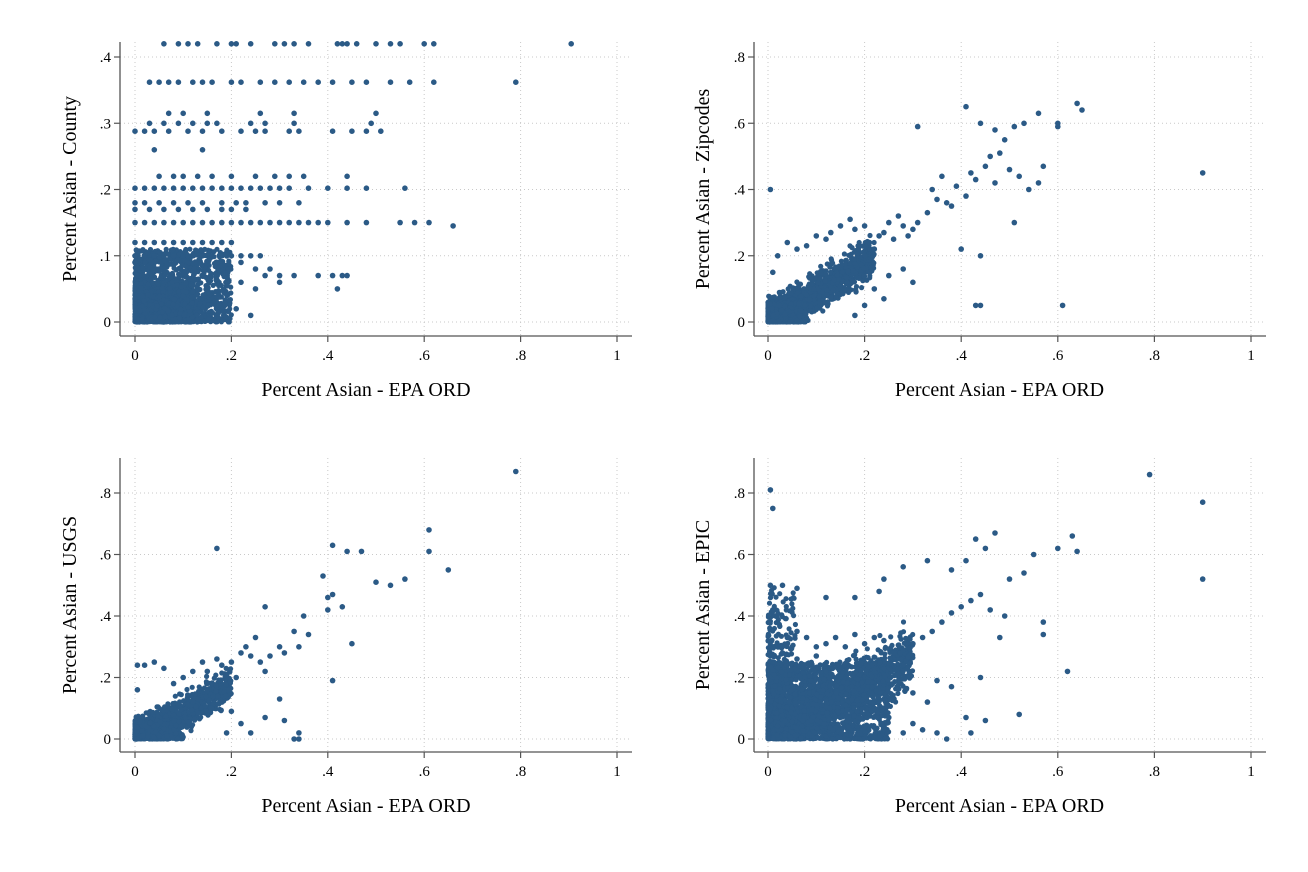 The height and width of the screenshot is (872, 1308). I want to click on y-tick-label: .3, so click(105, 124).